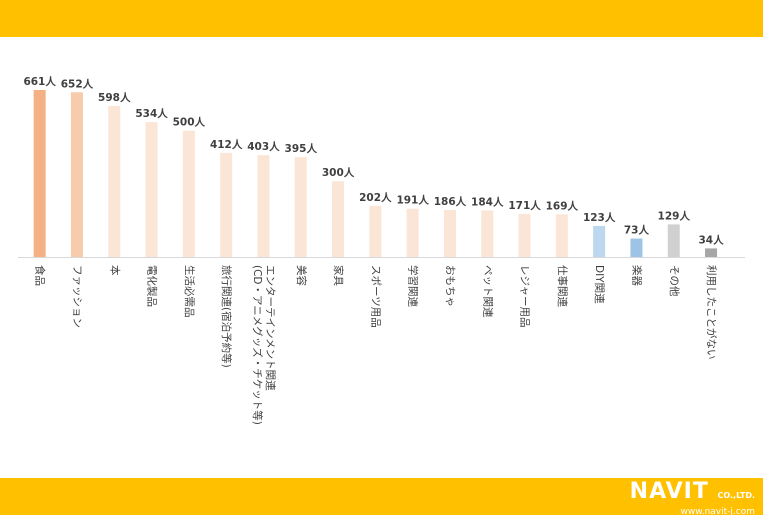 Image resolution: width=763 pixels, height=517 pixels. What do you see at coordinates (524, 205) in the screenshot?
I see `value-label: 171人` at bounding box center [524, 205].